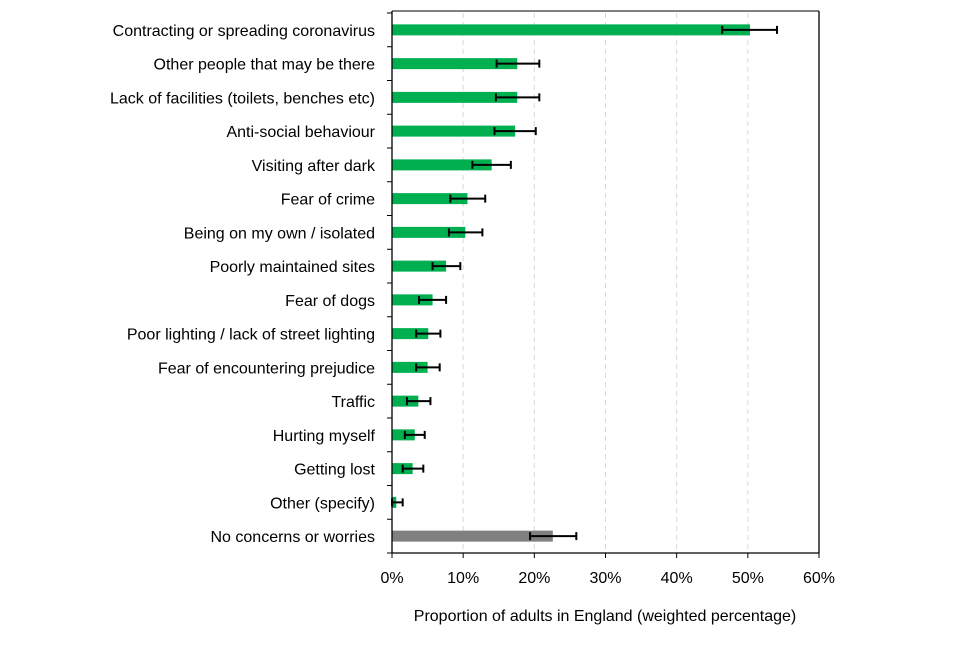 Image resolution: width=960 pixels, height=645 pixels. Describe the element at coordinates (819, 578) in the screenshot. I see `x-tick-label: 60%` at that location.